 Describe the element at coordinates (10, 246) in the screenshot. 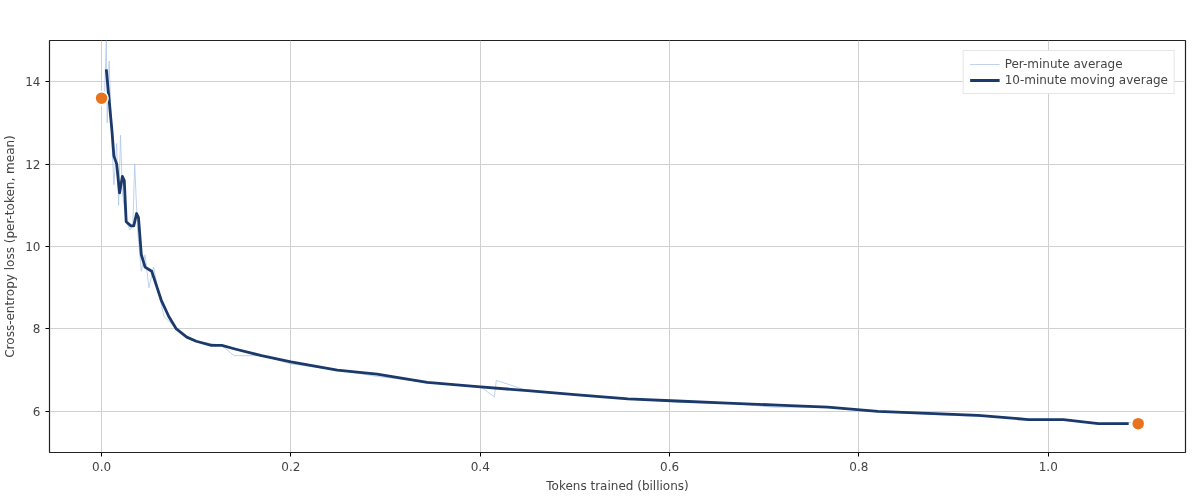

I see `y-axis-title: Cross-entropy loss (per-token, mean)` at that location.